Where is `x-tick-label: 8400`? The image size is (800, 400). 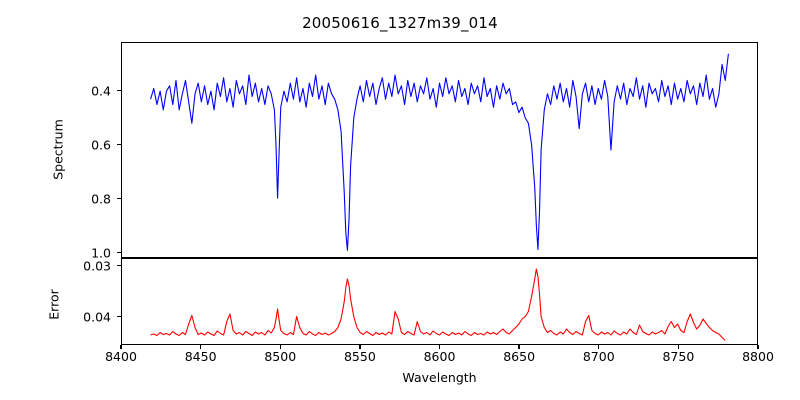
x-tick-label: 8400 is located at coordinates (121, 356).